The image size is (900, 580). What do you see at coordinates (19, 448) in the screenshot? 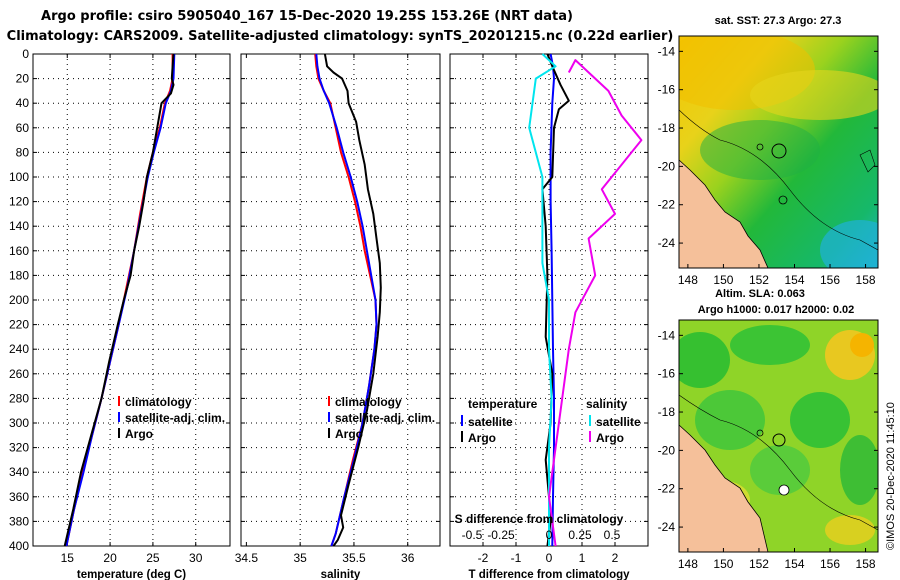
I see `y-tick-label: 320` at bounding box center [19, 448].